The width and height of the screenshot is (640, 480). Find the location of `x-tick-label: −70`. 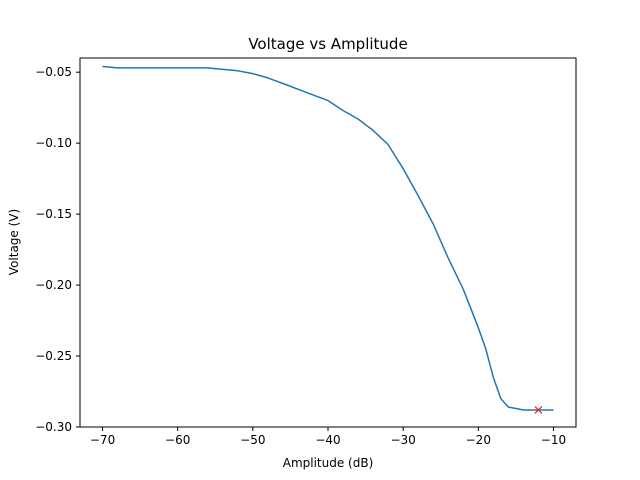

x-tick-label: −70 is located at coordinates (102, 440).